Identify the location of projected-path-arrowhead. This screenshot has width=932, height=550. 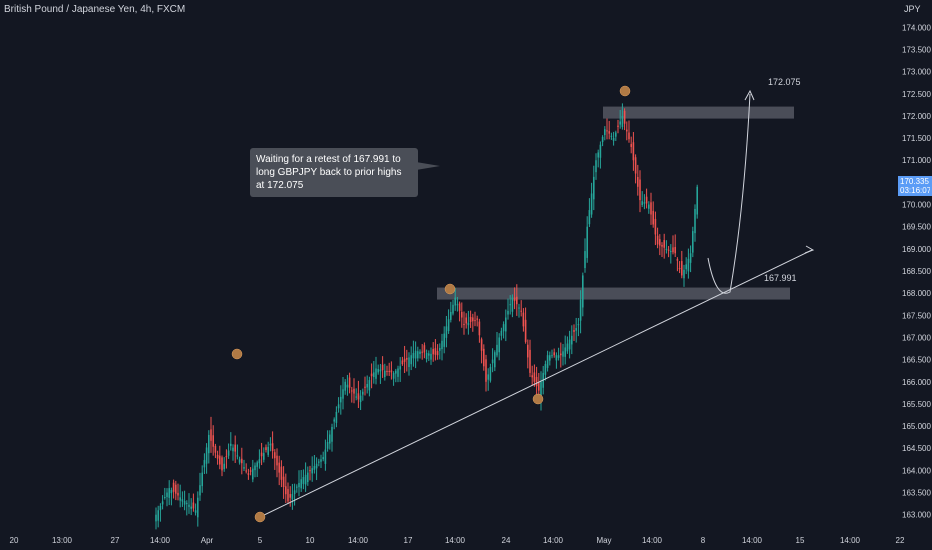
(749, 95).